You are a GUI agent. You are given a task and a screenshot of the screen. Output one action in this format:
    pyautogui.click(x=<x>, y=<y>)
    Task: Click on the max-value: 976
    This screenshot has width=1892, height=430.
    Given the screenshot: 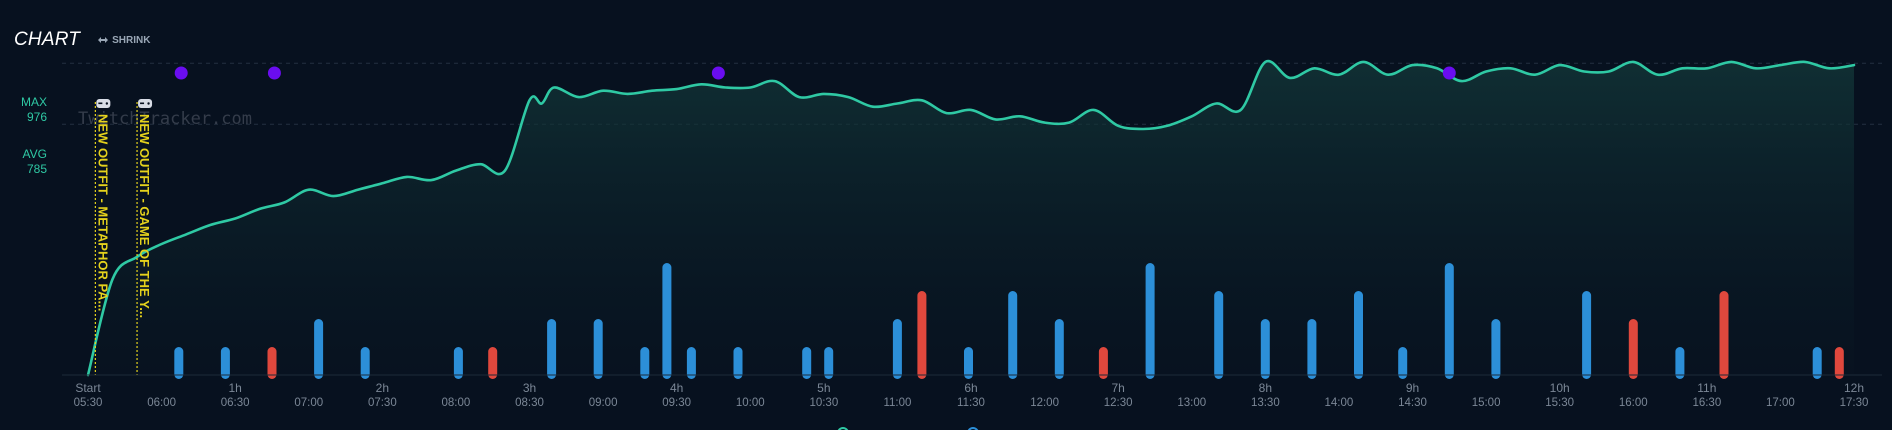 What is the action you would take?
    pyautogui.click(x=36, y=117)
    